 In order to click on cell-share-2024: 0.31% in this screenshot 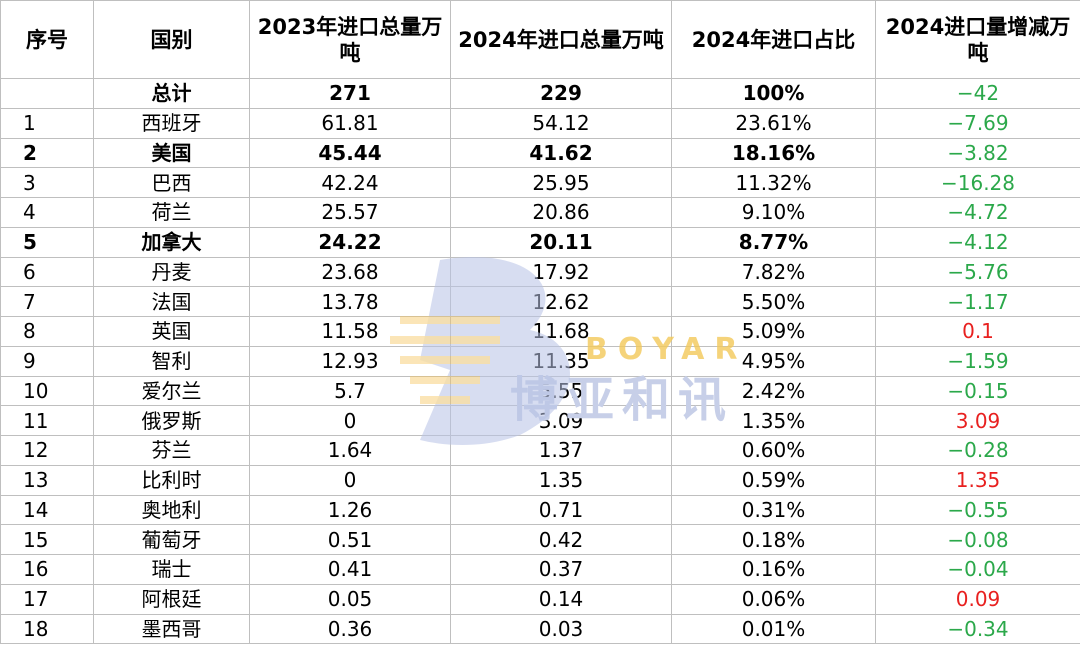, I will do `click(773, 510)`.